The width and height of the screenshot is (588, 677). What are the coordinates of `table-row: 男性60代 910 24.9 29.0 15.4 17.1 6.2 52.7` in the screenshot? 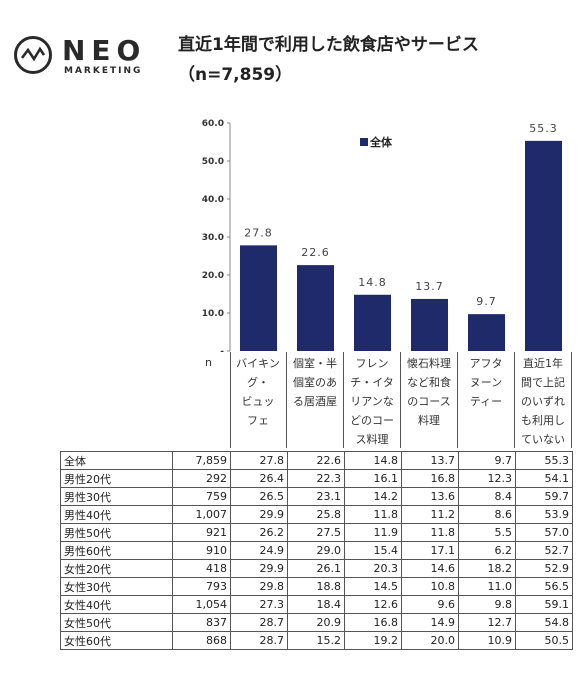 It's located at (316, 550).